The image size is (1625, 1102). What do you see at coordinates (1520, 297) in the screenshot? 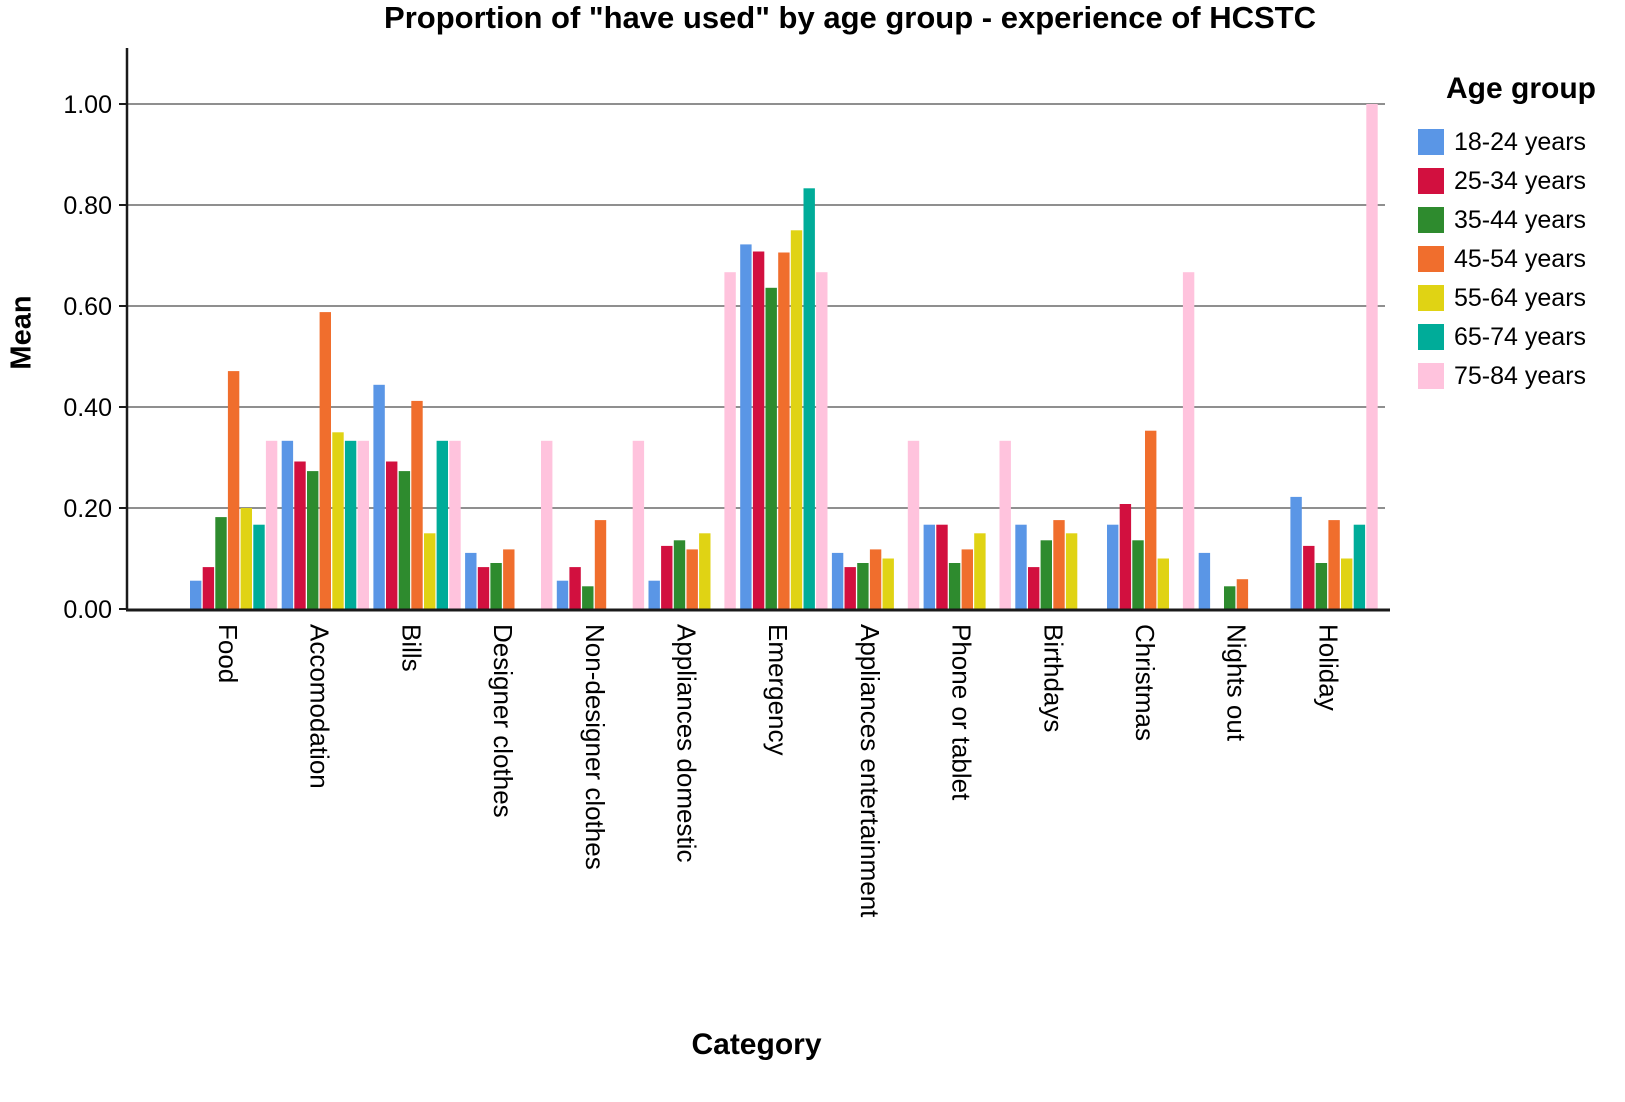
I see `legend-item-label: 55-64 years` at bounding box center [1520, 297].